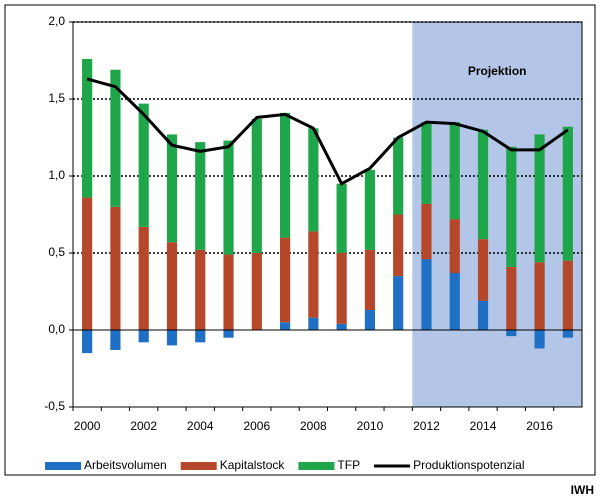 Image resolution: width=601 pixels, height=502 pixels. I want to click on y-tick-label: -0,5, so click(54, 406).